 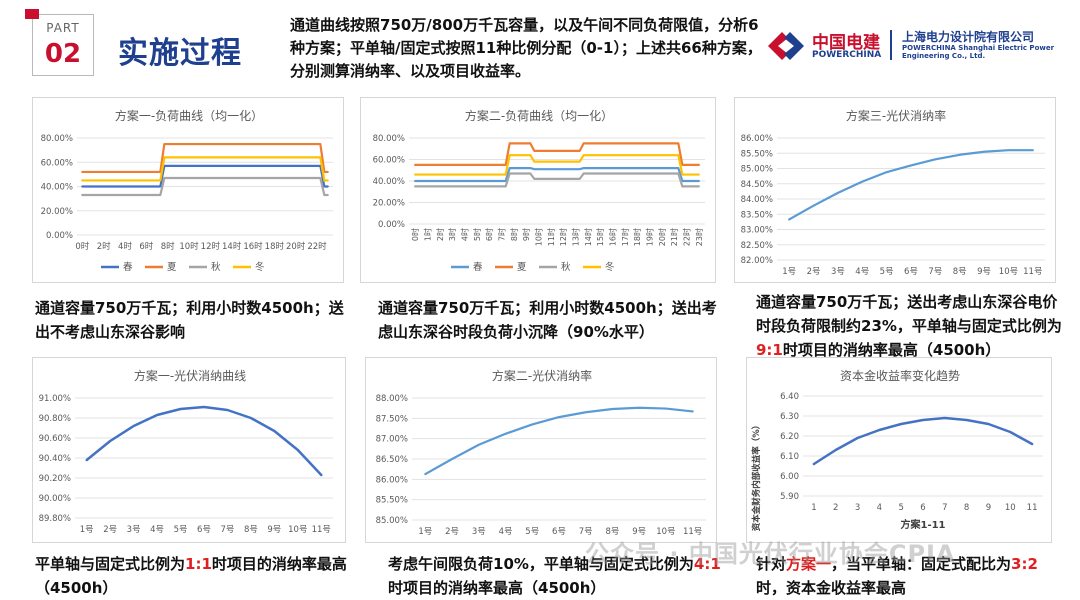 What do you see at coordinates (497, 588) in the screenshot?
I see `caption-5-text-b: 时项目的消纳率最高（4500h）` at bounding box center [497, 588].